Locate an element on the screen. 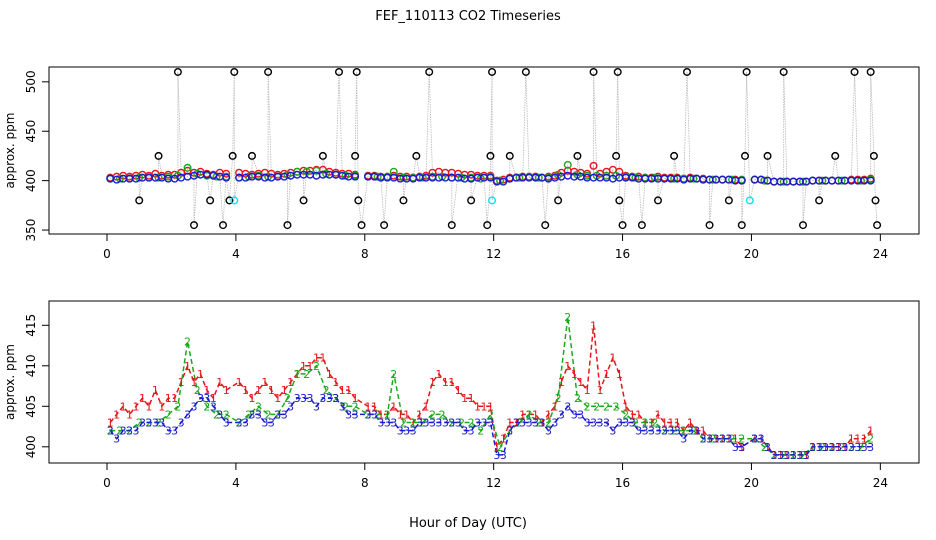 Image resolution: width=936 pixels, height=540 pixels. x-tick-label: 12 is located at coordinates (493, 254).